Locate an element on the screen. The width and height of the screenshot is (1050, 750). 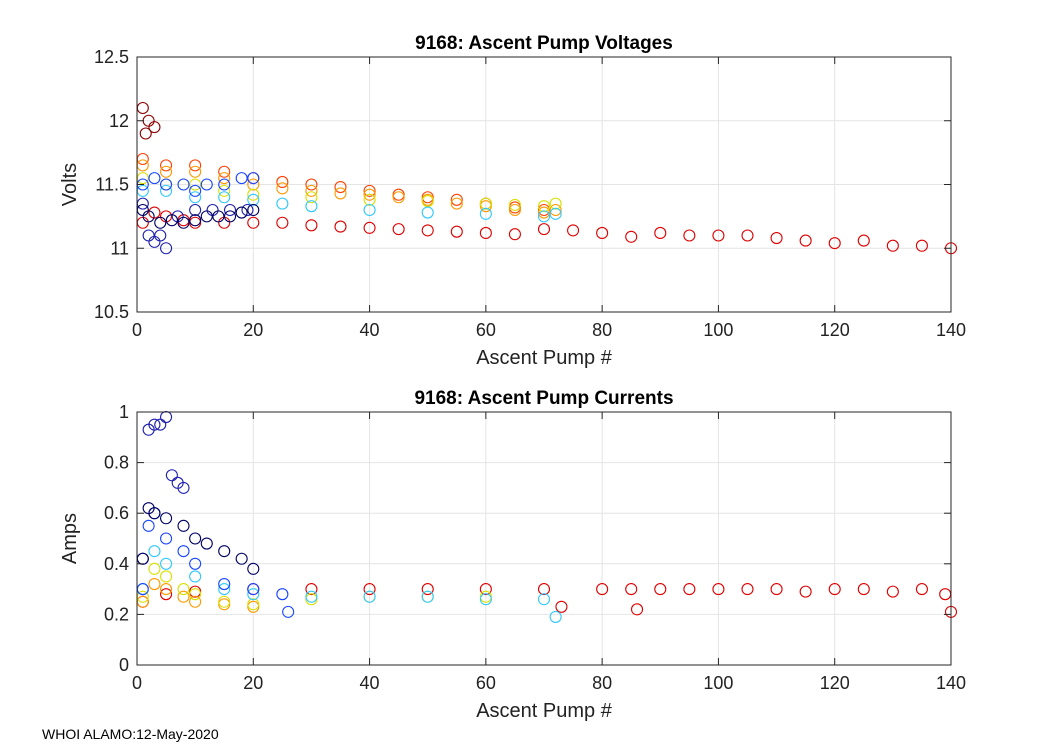
x-tick-label: 100 is located at coordinates (718, 683).